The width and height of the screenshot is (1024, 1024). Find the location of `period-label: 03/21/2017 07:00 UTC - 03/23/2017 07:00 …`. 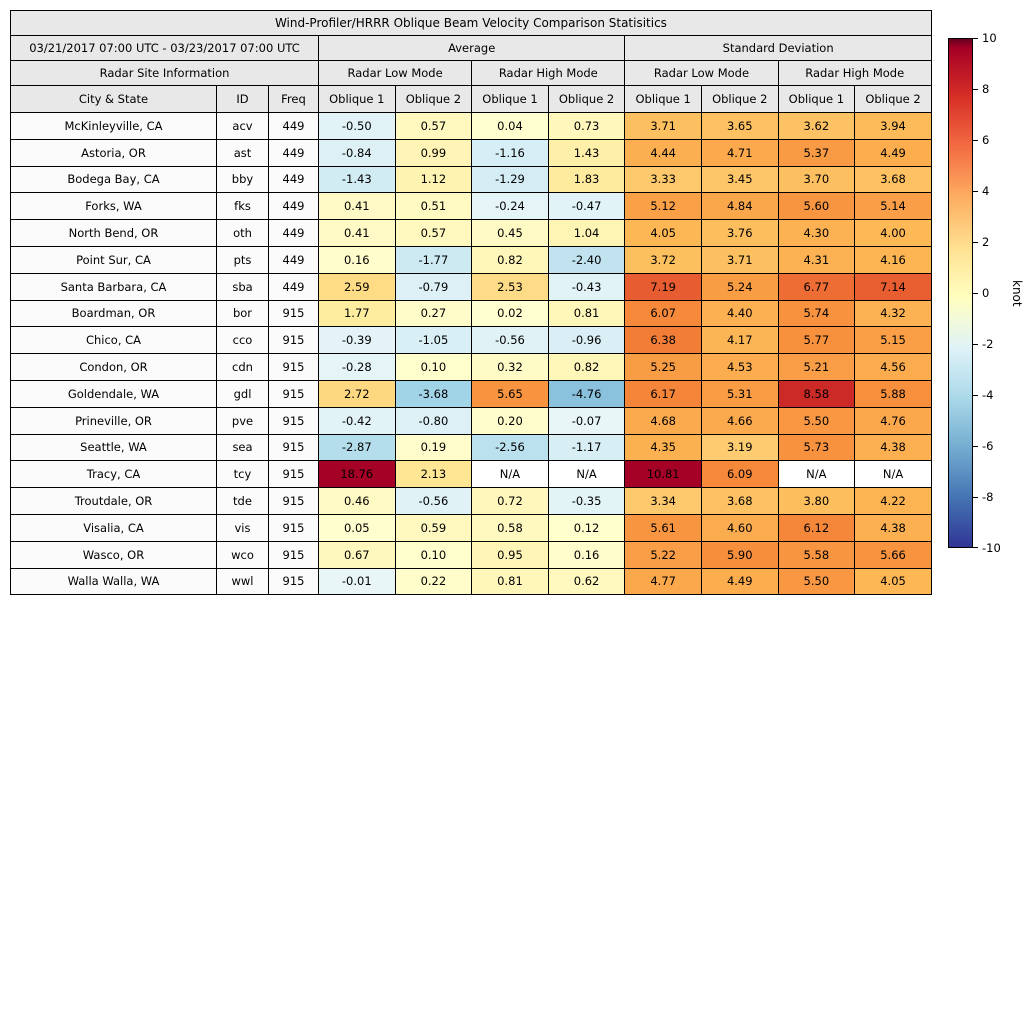

period-label: 03/21/2017 07:00 UTC - 03/23/2017 07:00 … is located at coordinates (164, 48).